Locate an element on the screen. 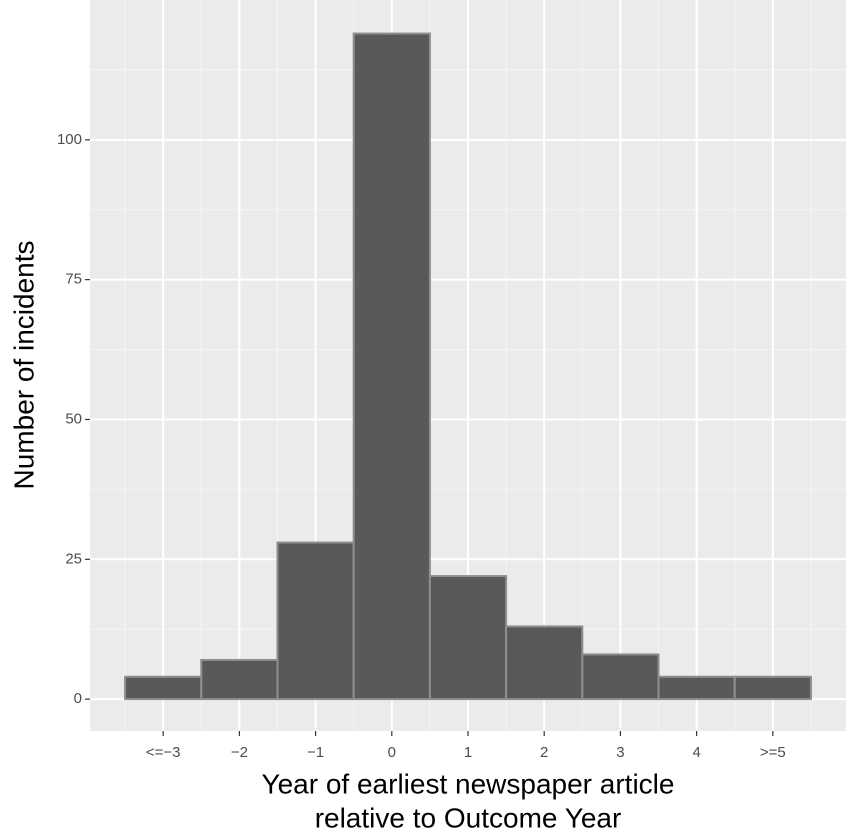 This screenshot has height=835, width=846. x-tick-label: 4 is located at coordinates (696, 752).